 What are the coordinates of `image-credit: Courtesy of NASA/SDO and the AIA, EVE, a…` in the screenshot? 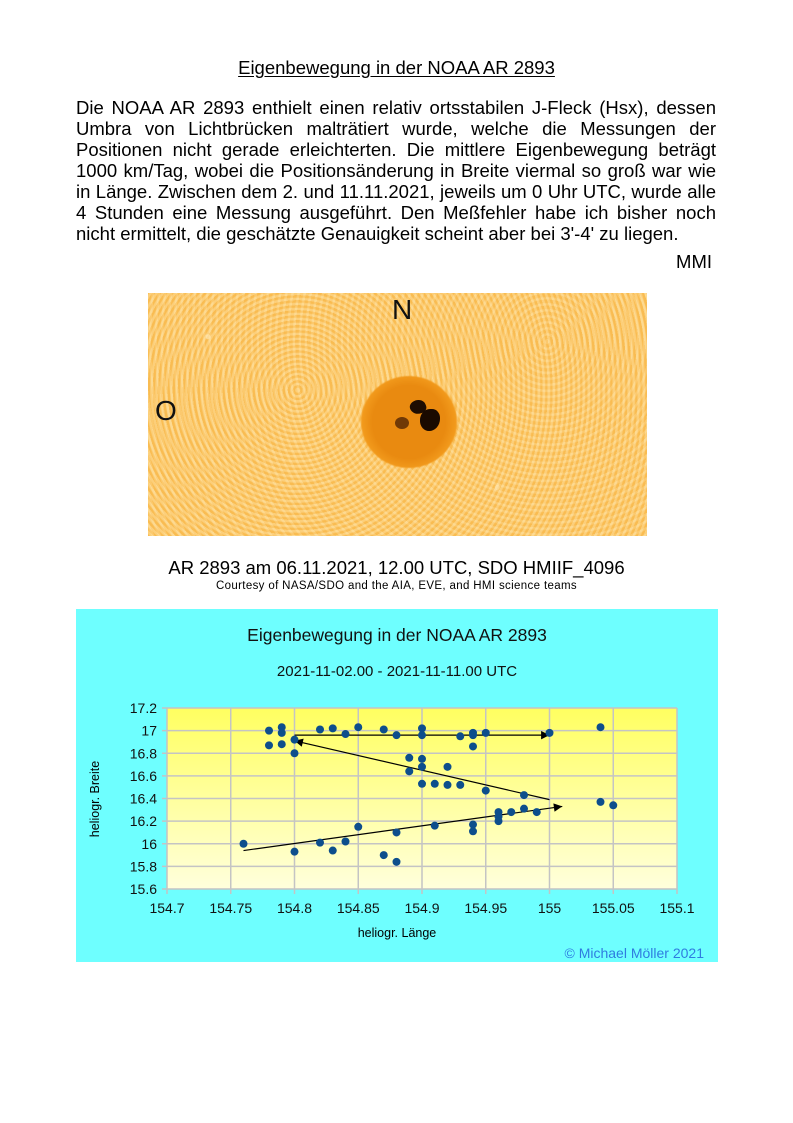 It's located at (396, 586).